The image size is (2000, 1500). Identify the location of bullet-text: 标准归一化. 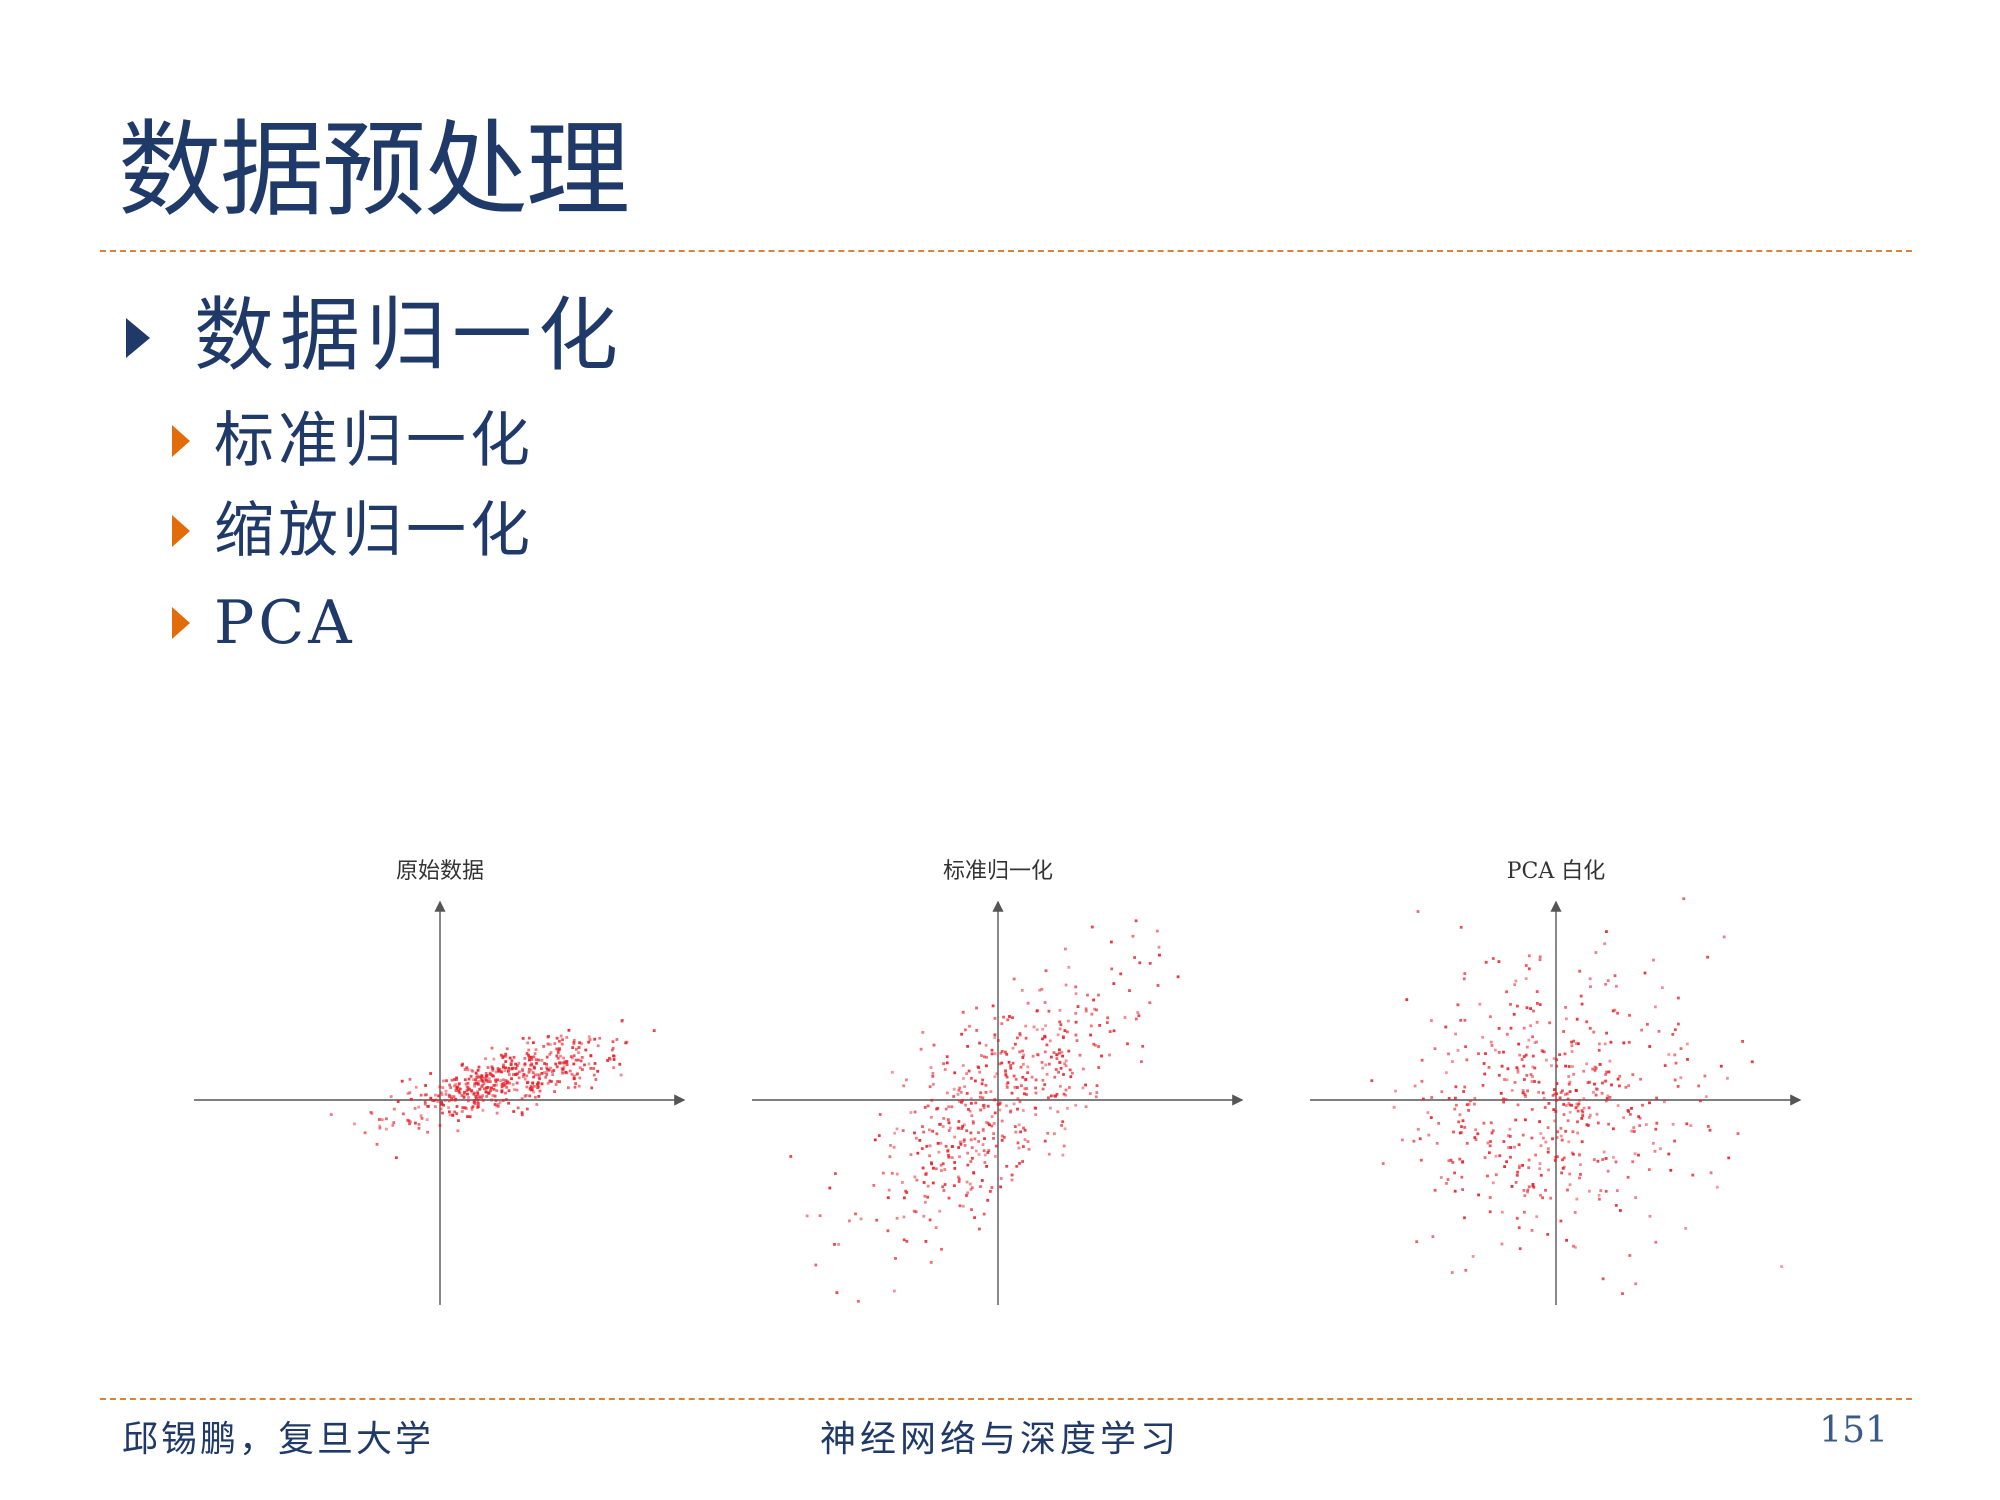
(374, 441).